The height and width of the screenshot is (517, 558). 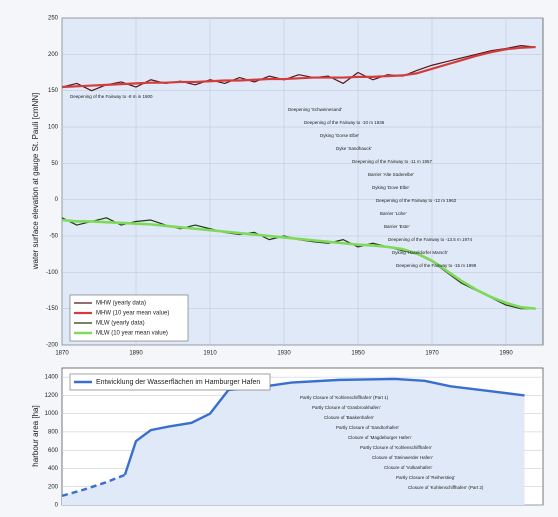 What do you see at coordinates (120, 324) in the screenshot?
I see `legend-label: MLW (yearly data)` at bounding box center [120, 324].